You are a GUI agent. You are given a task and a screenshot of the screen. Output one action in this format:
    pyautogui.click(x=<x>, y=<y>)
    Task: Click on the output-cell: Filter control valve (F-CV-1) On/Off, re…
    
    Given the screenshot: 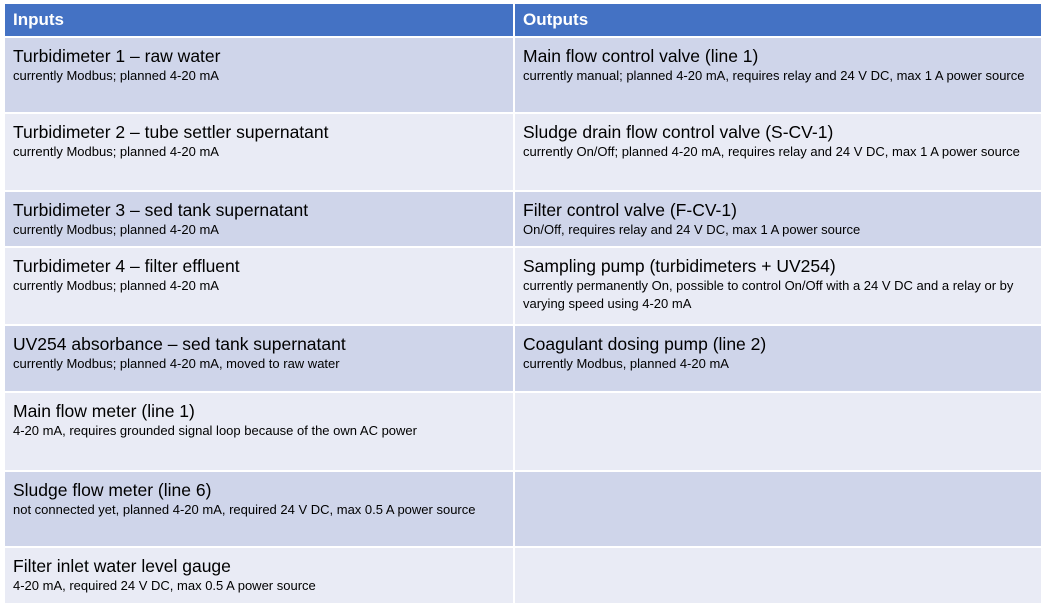 What is the action you would take?
    pyautogui.click(x=777, y=218)
    